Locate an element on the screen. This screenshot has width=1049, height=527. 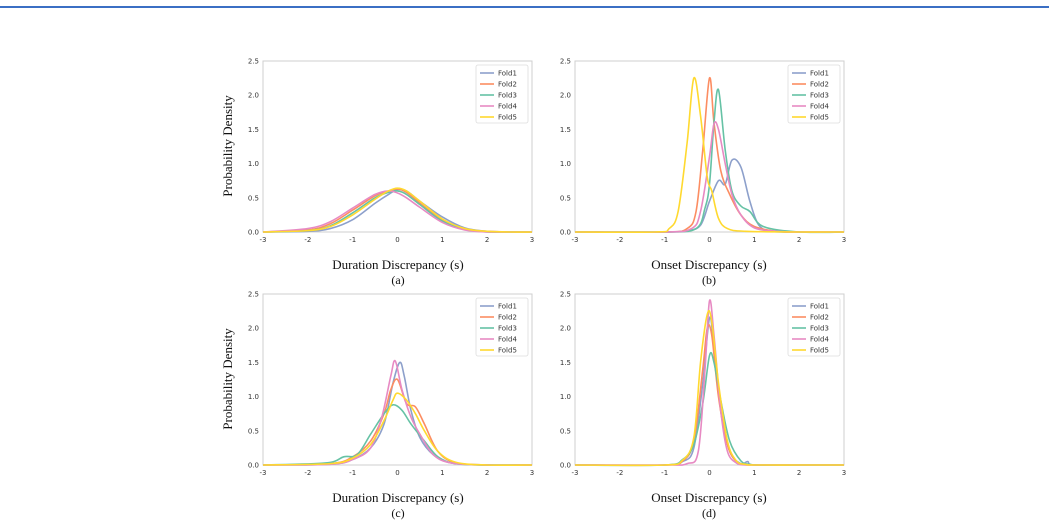
header-rule is located at coordinates (524, 7).